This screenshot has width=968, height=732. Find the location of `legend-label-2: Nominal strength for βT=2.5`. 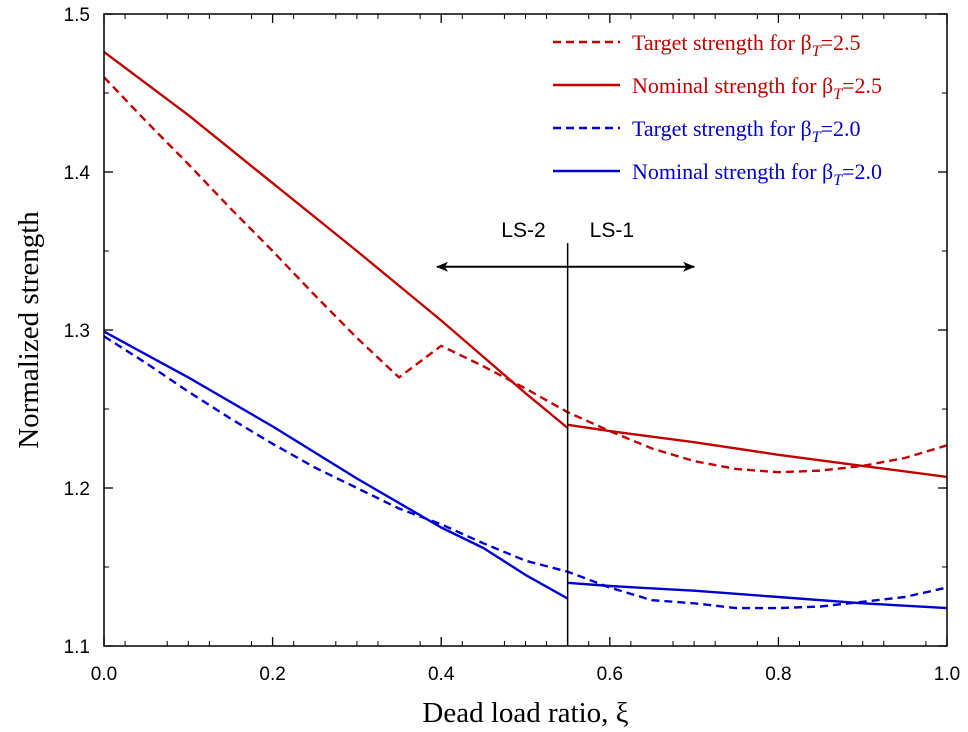

legend-label-2: Nominal strength for βT=2.5 is located at coordinates (757, 88).